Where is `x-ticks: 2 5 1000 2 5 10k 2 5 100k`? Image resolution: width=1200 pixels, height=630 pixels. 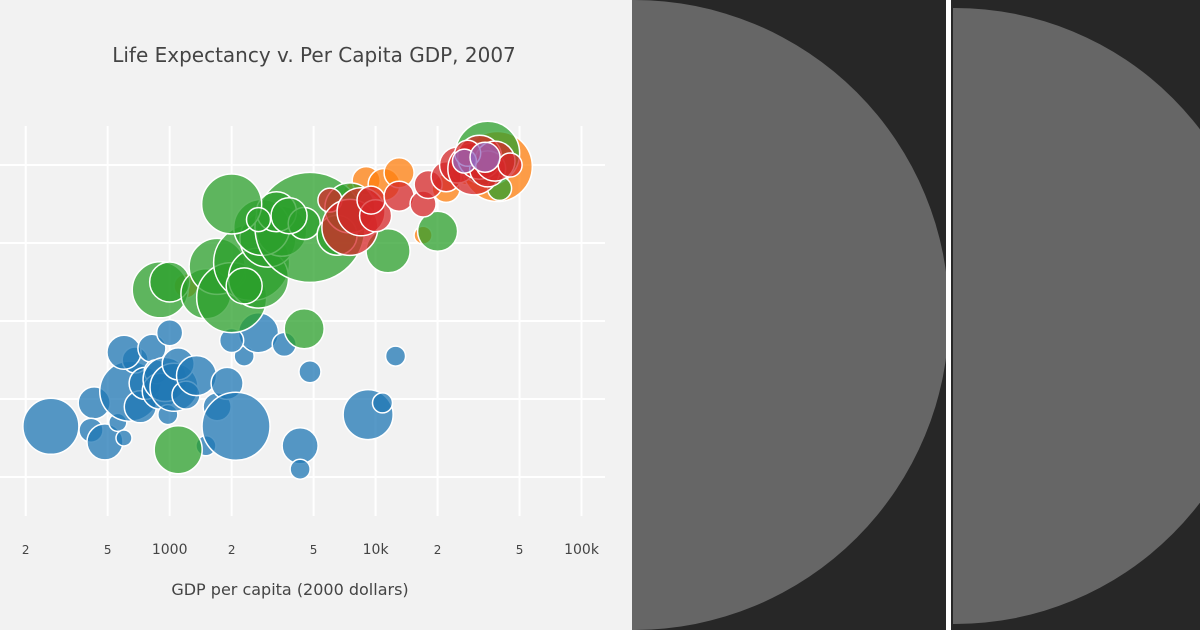
x-ticks: 2 5 1000 2 5 10k 2 5 100k is located at coordinates (311, 550).